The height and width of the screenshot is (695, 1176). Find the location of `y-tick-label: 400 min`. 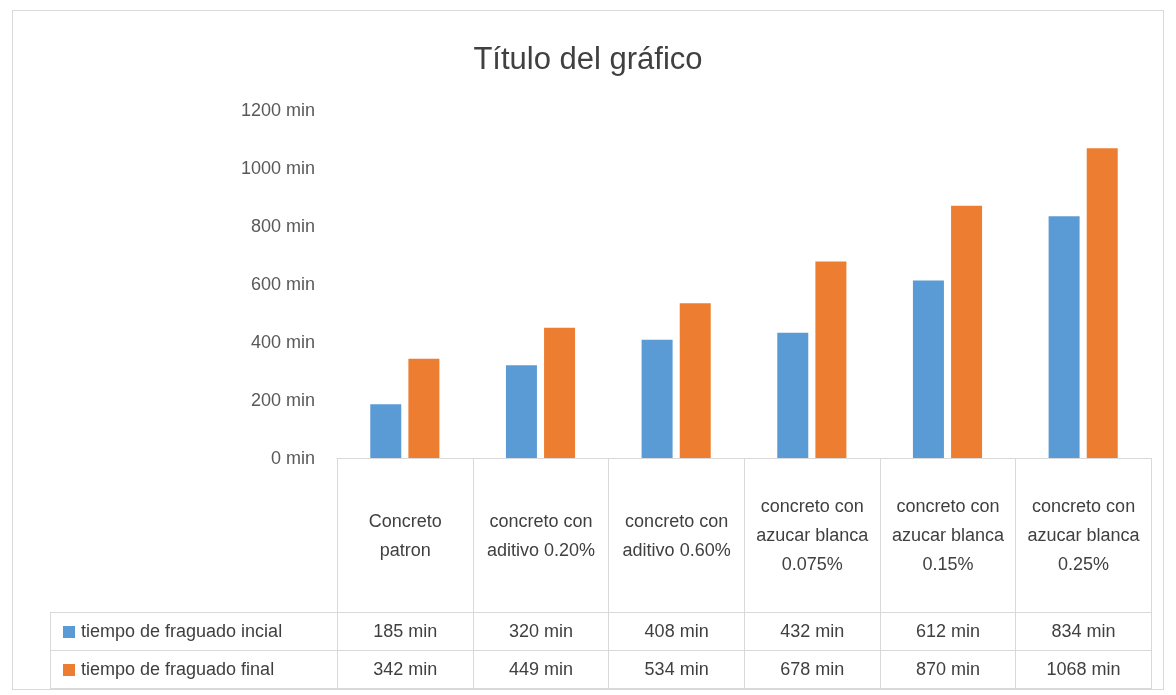

y-tick-label: 400 min is located at coordinates (282, 342).